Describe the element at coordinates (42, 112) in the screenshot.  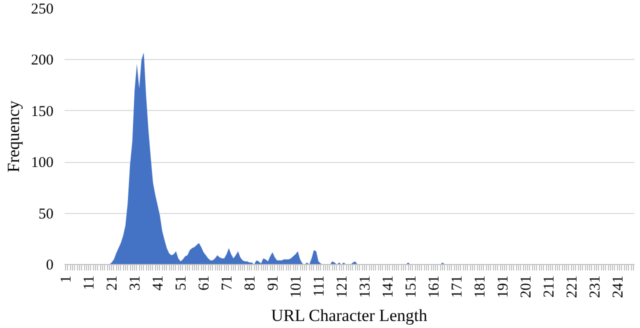
I see `y-tick-label: 150` at that location.